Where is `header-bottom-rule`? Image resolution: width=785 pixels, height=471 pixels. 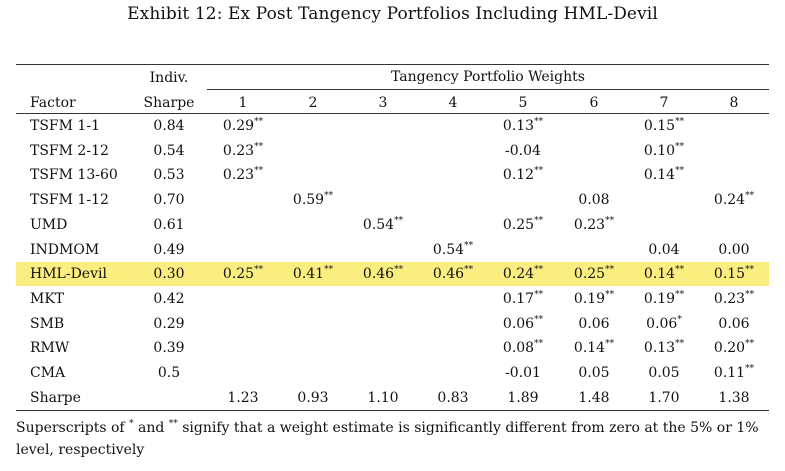 header-bottom-rule is located at coordinates (392, 113).